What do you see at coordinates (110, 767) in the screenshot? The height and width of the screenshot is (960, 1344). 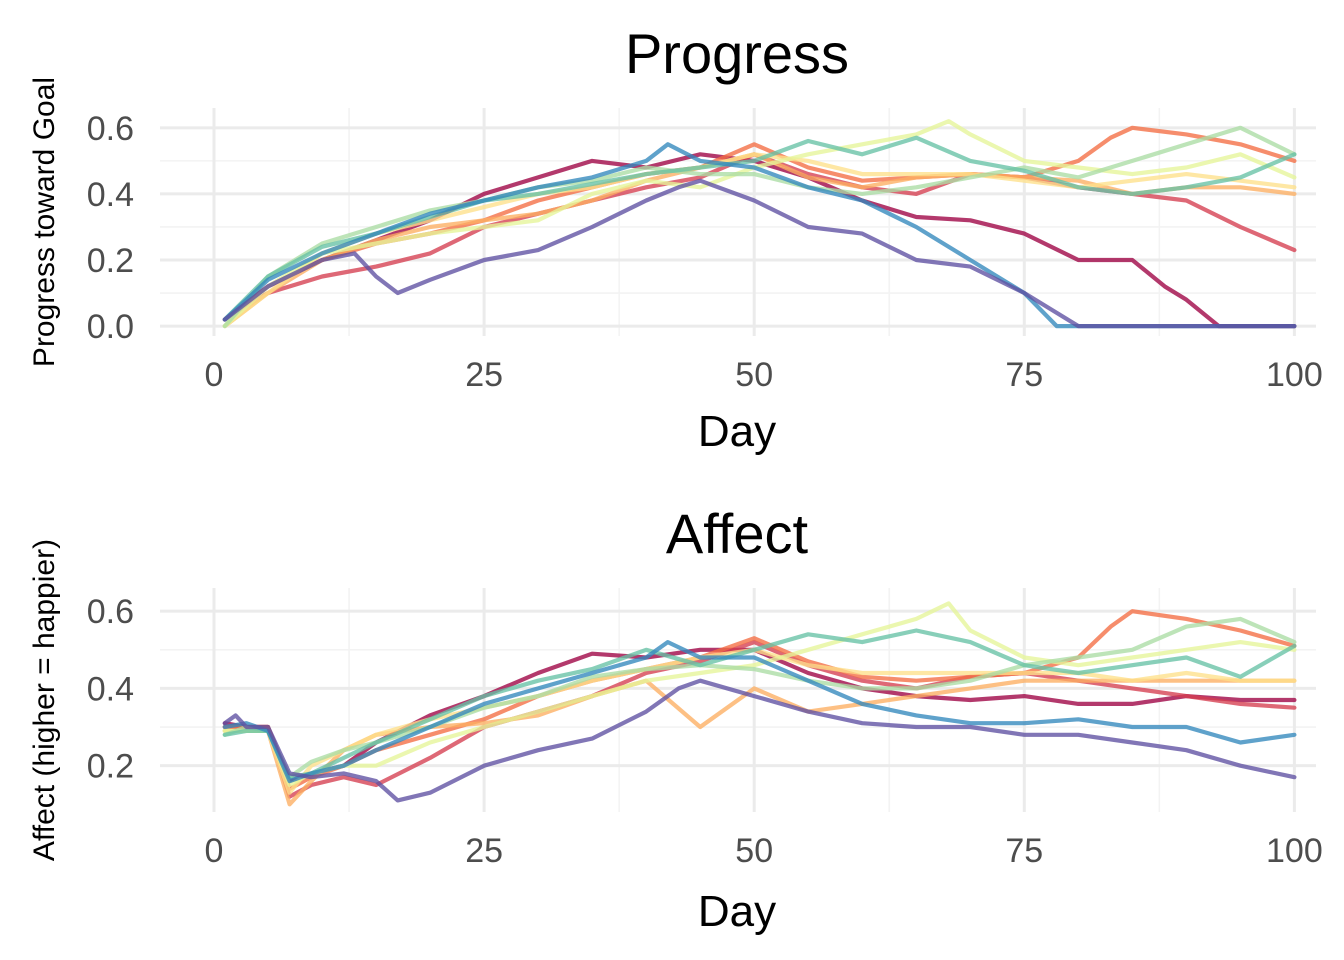 I see `affect-y-tick-label: 0.2` at bounding box center [110, 767].